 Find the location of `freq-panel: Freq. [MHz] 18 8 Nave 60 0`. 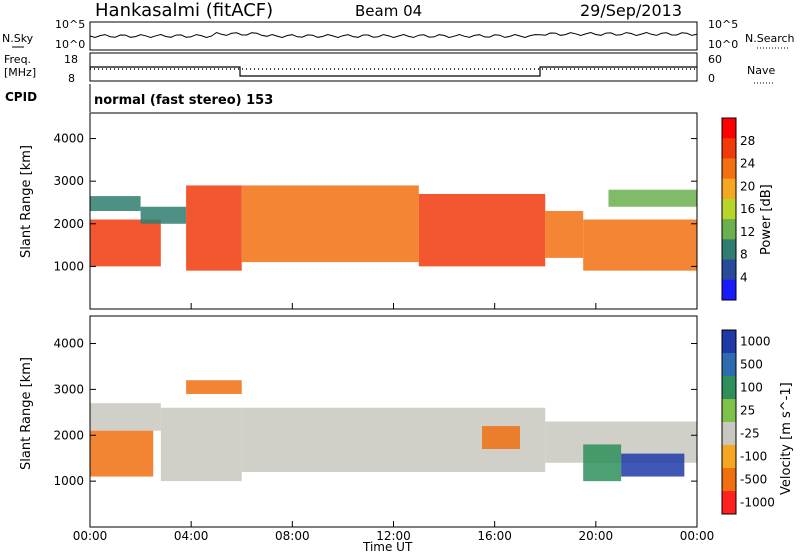

freq-panel: Freq. [MHz] 18 8 Nave 60 0 is located at coordinates (389, 68).